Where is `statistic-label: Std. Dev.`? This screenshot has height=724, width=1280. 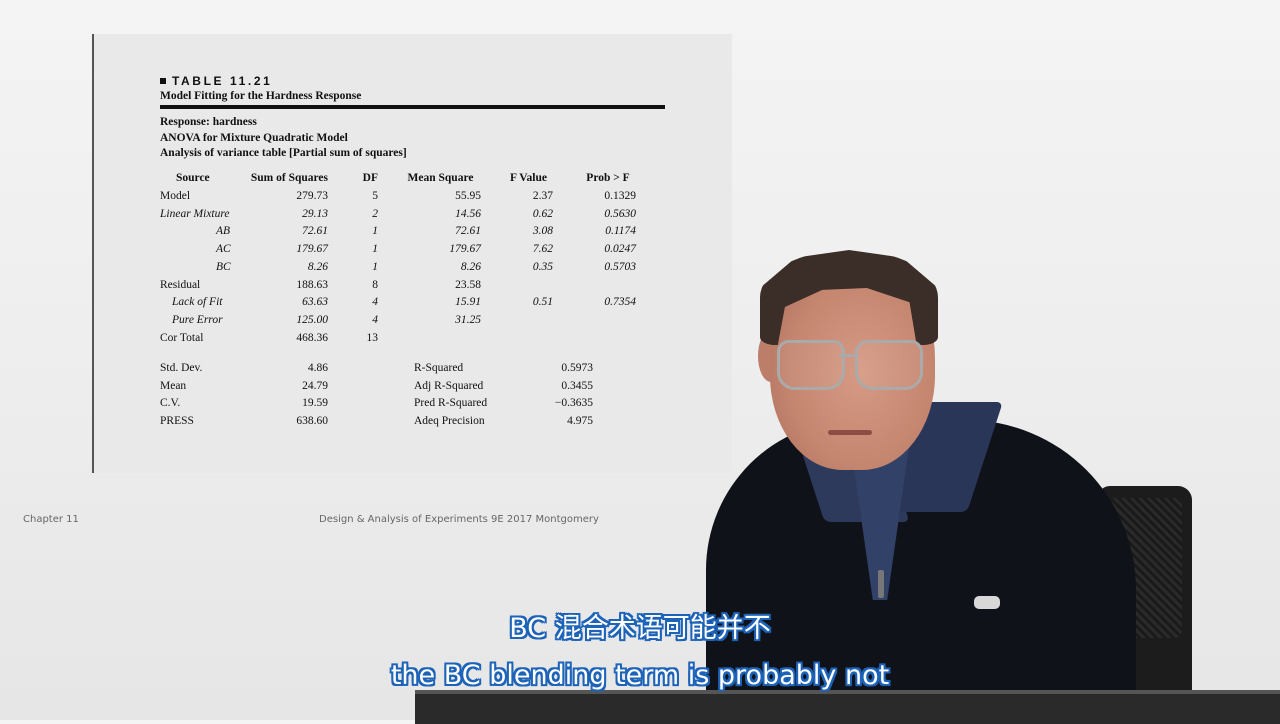 statistic-label: Std. Dev. is located at coordinates (181, 368).